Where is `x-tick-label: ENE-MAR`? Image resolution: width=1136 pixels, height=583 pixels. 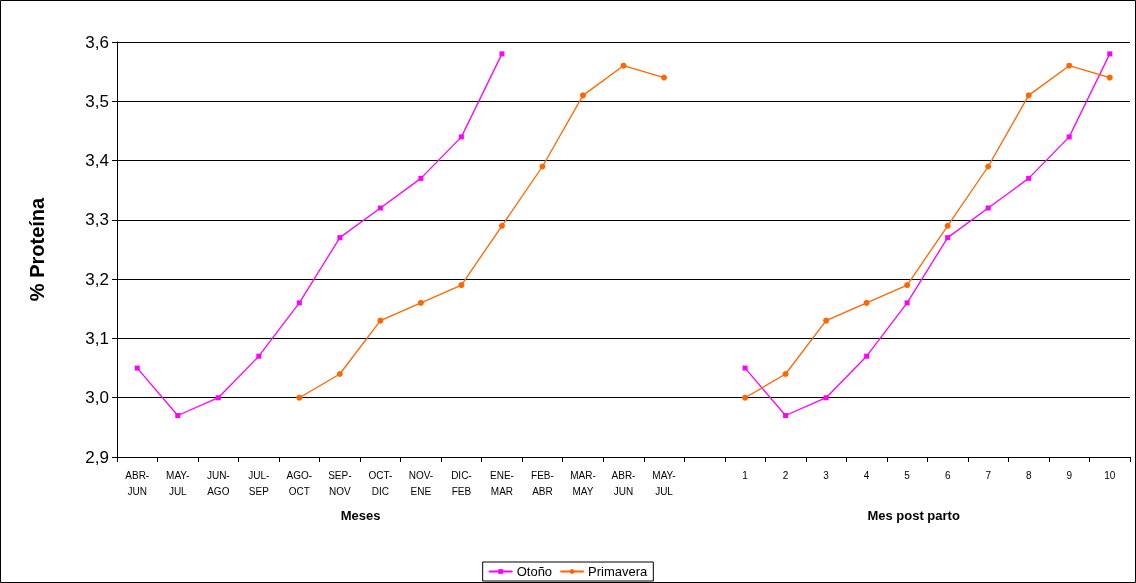 x-tick-label: ENE-MAR is located at coordinates (501, 483).